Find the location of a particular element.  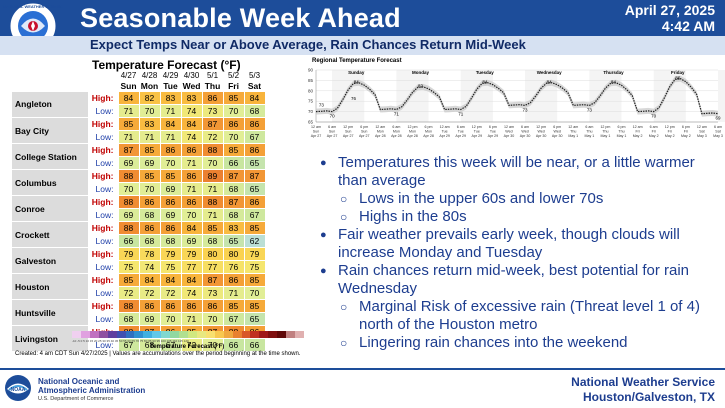

city-name: Conroe is located at coordinates (50, 208).